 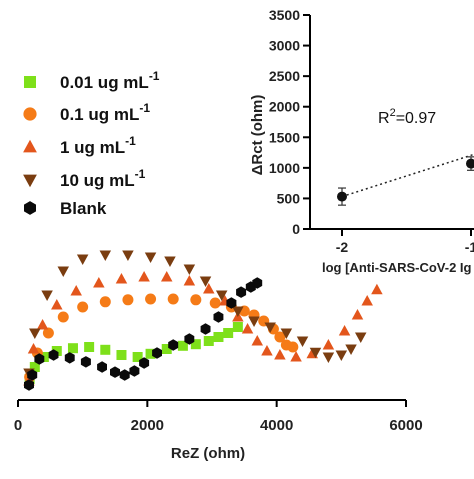 I want to click on inset-x-label: log [Anti-SARS-CoV-2 Ig, so click(x=397, y=267).